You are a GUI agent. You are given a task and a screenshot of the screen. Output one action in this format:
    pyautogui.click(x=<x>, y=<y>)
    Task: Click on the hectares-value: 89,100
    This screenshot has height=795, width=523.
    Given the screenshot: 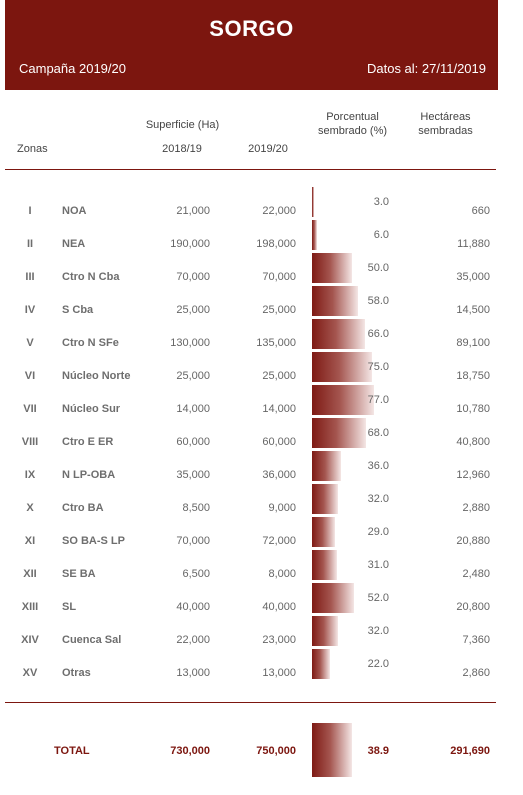 What is the action you would take?
    pyautogui.click(x=473, y=343)
    